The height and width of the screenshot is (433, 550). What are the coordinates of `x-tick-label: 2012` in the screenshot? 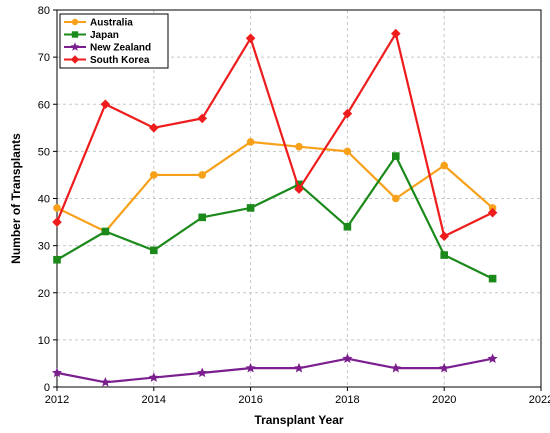 It's located at (57, 400).